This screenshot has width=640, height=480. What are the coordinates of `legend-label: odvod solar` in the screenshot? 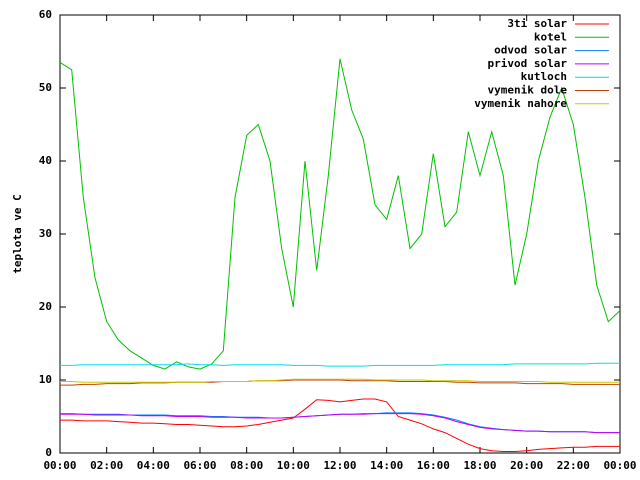 It's located at (530, 50).